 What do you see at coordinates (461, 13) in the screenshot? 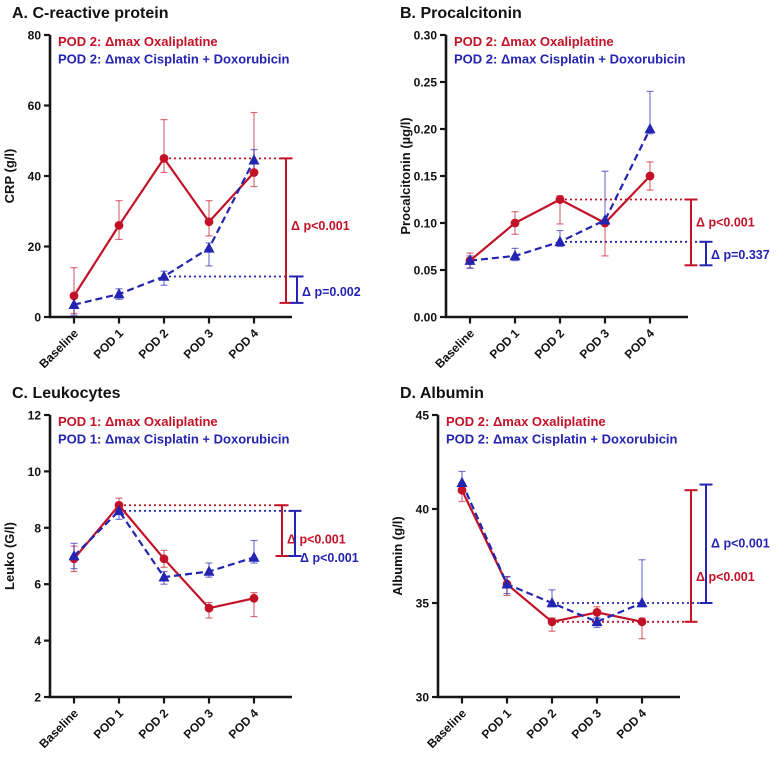
I see `panel-title-procalcitonin: B. Procalcitonin` at bounding box center [461, 13].